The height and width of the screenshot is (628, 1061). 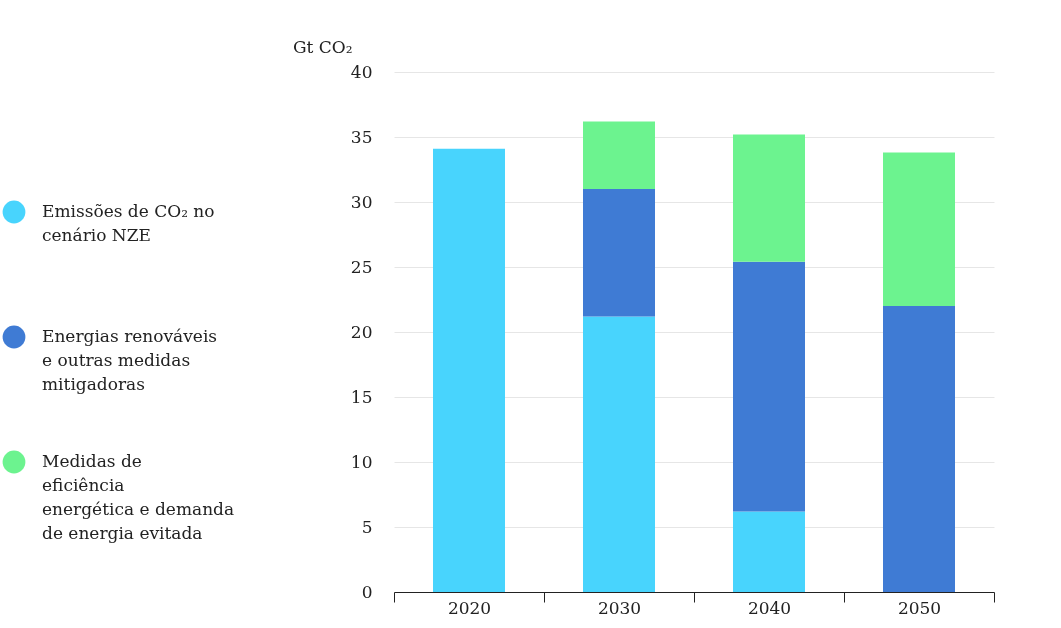 What do you see at coordinates (130, 360) in the screenshot?
I see `legend-label: Energias renováveis e outras medidas mitigadoras` at bounding box center [130, 360].